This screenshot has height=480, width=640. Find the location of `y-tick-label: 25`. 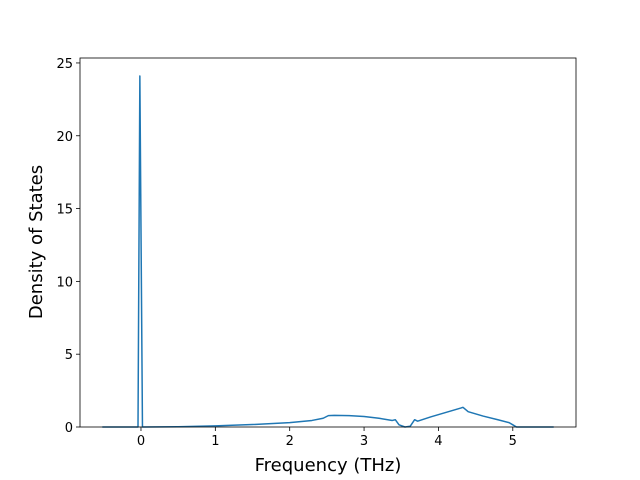

y-tick-label: 25 is located at coordinates (64, 64).